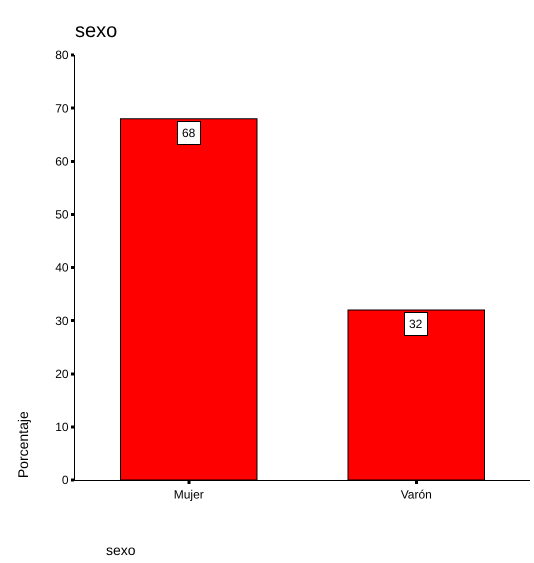 This screenshot has height=563, width=534. I want to click on x-tick-label: Varón, so click(416, 494).